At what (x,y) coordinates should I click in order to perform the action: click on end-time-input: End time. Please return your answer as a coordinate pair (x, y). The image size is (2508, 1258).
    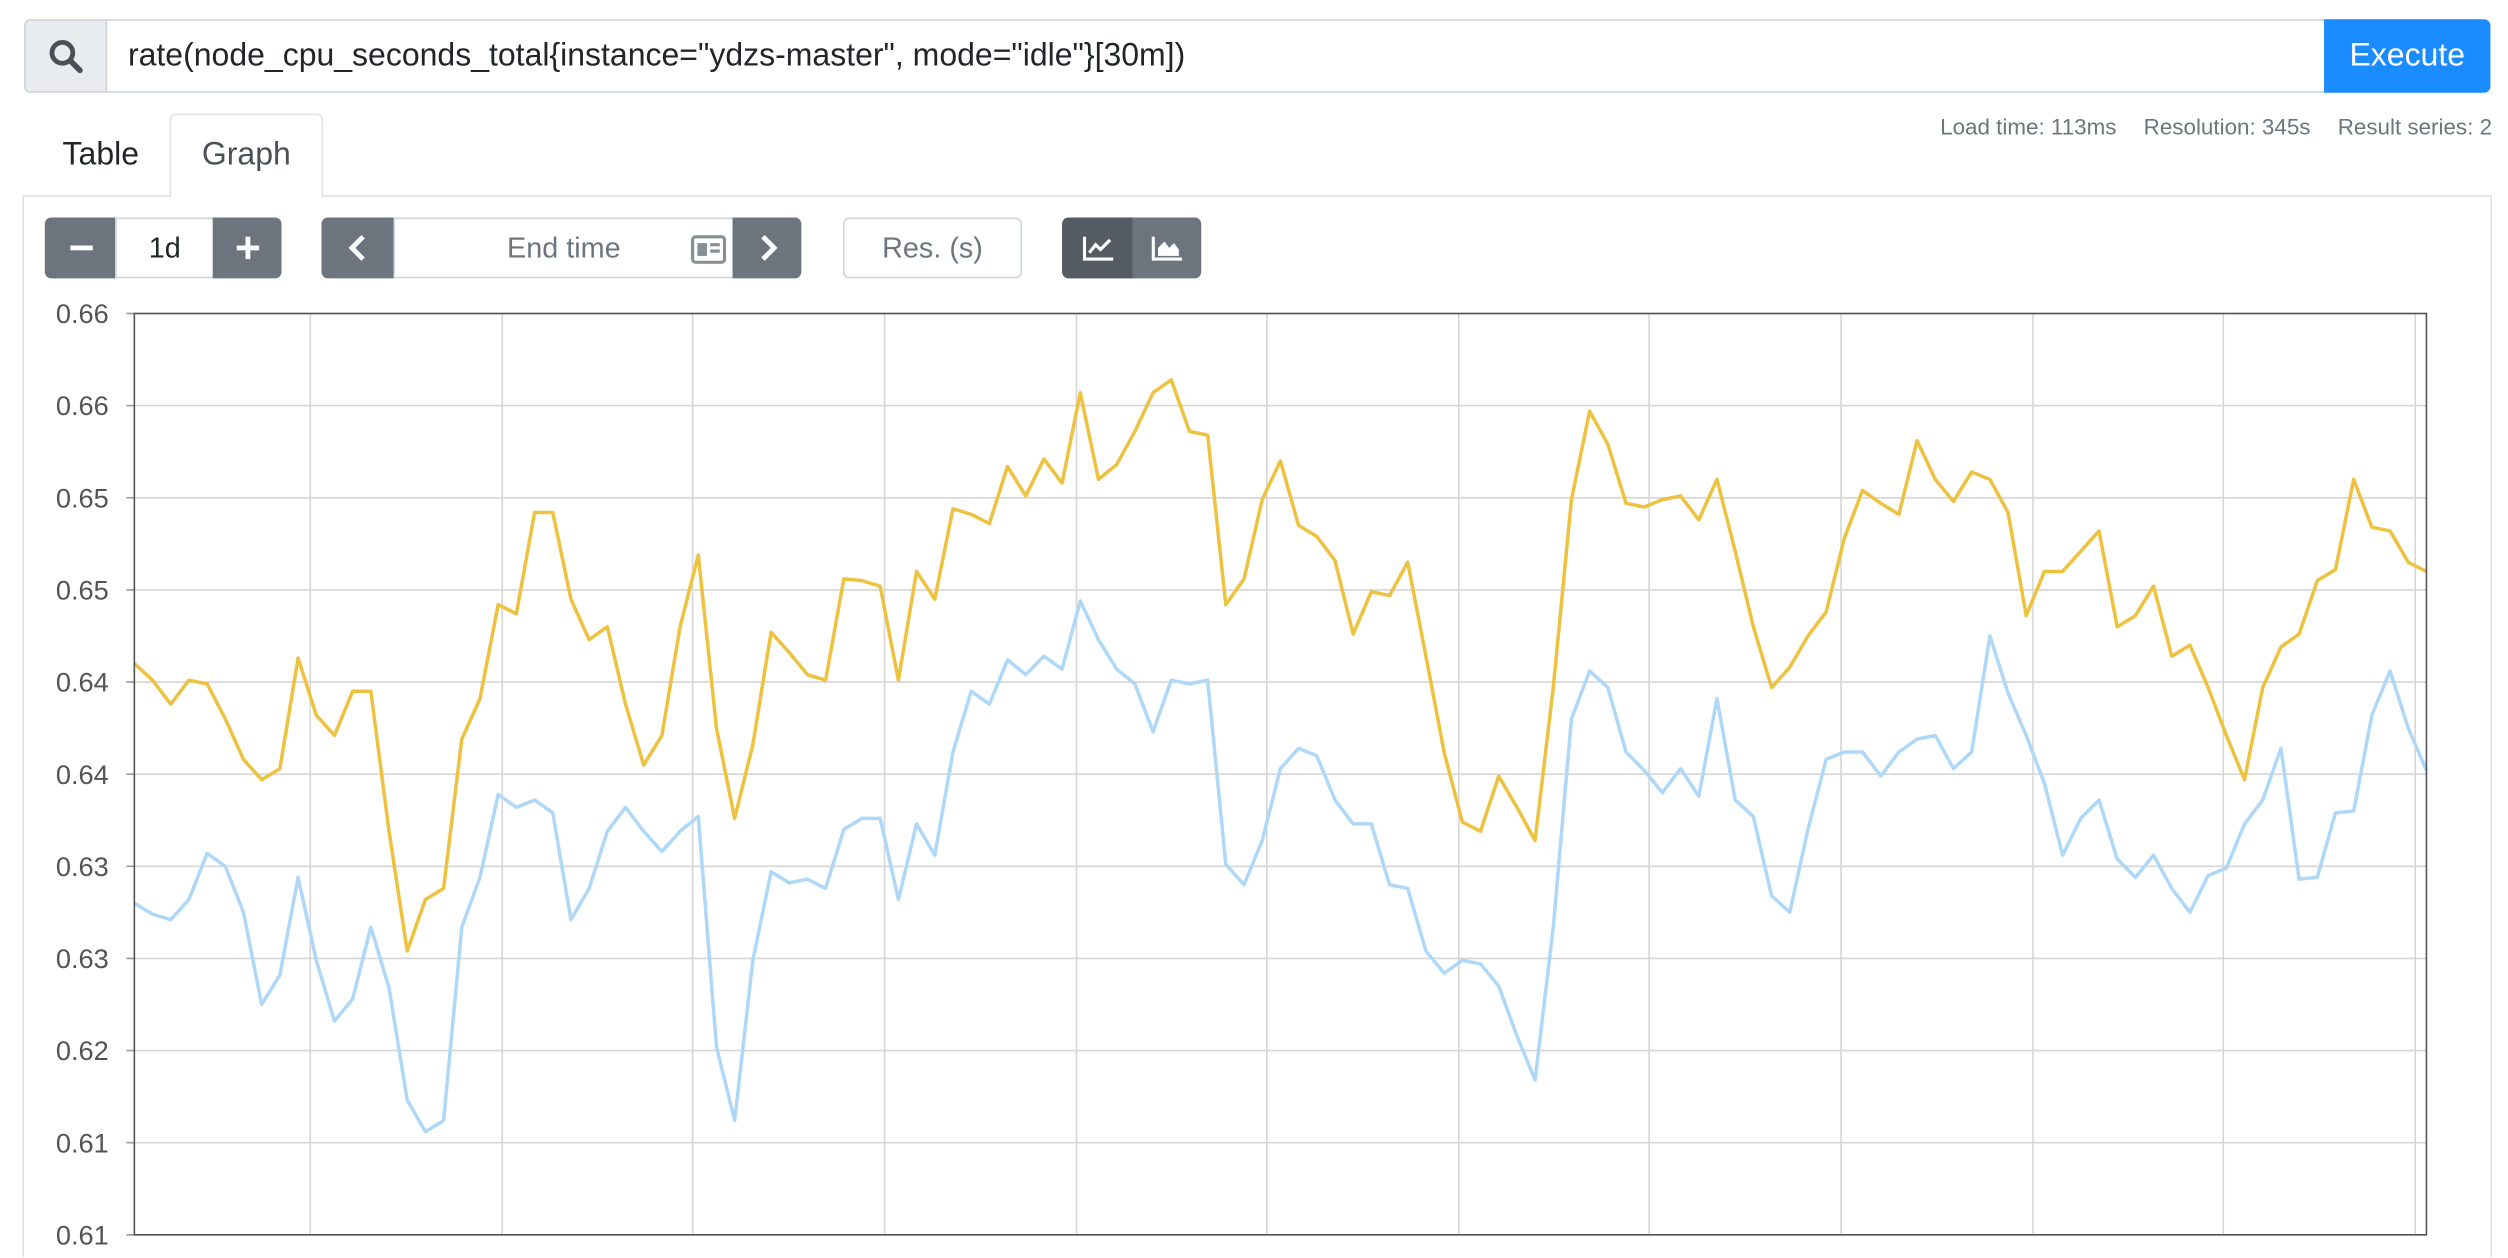
    Looking at the image, I should click on (564, 248).